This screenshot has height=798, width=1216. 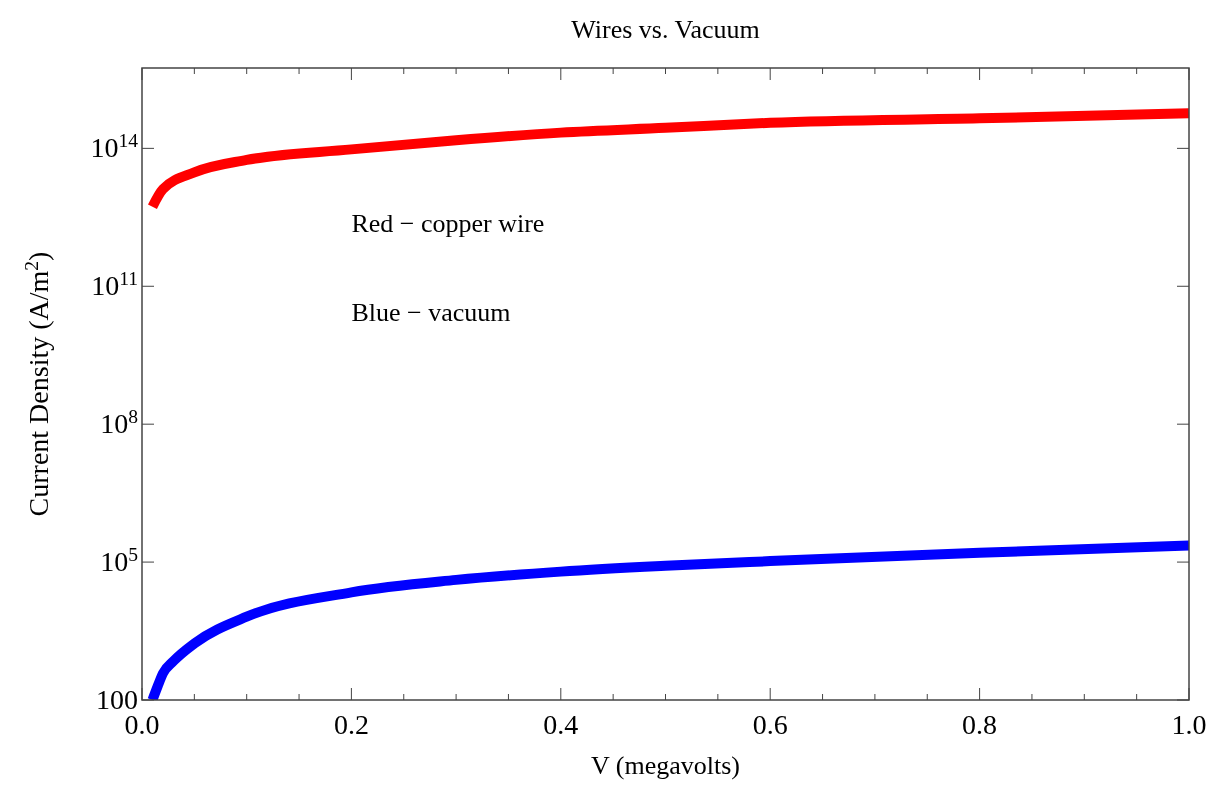 I want to click on x-tick-label: 0.6, so click(x=770, y=724).